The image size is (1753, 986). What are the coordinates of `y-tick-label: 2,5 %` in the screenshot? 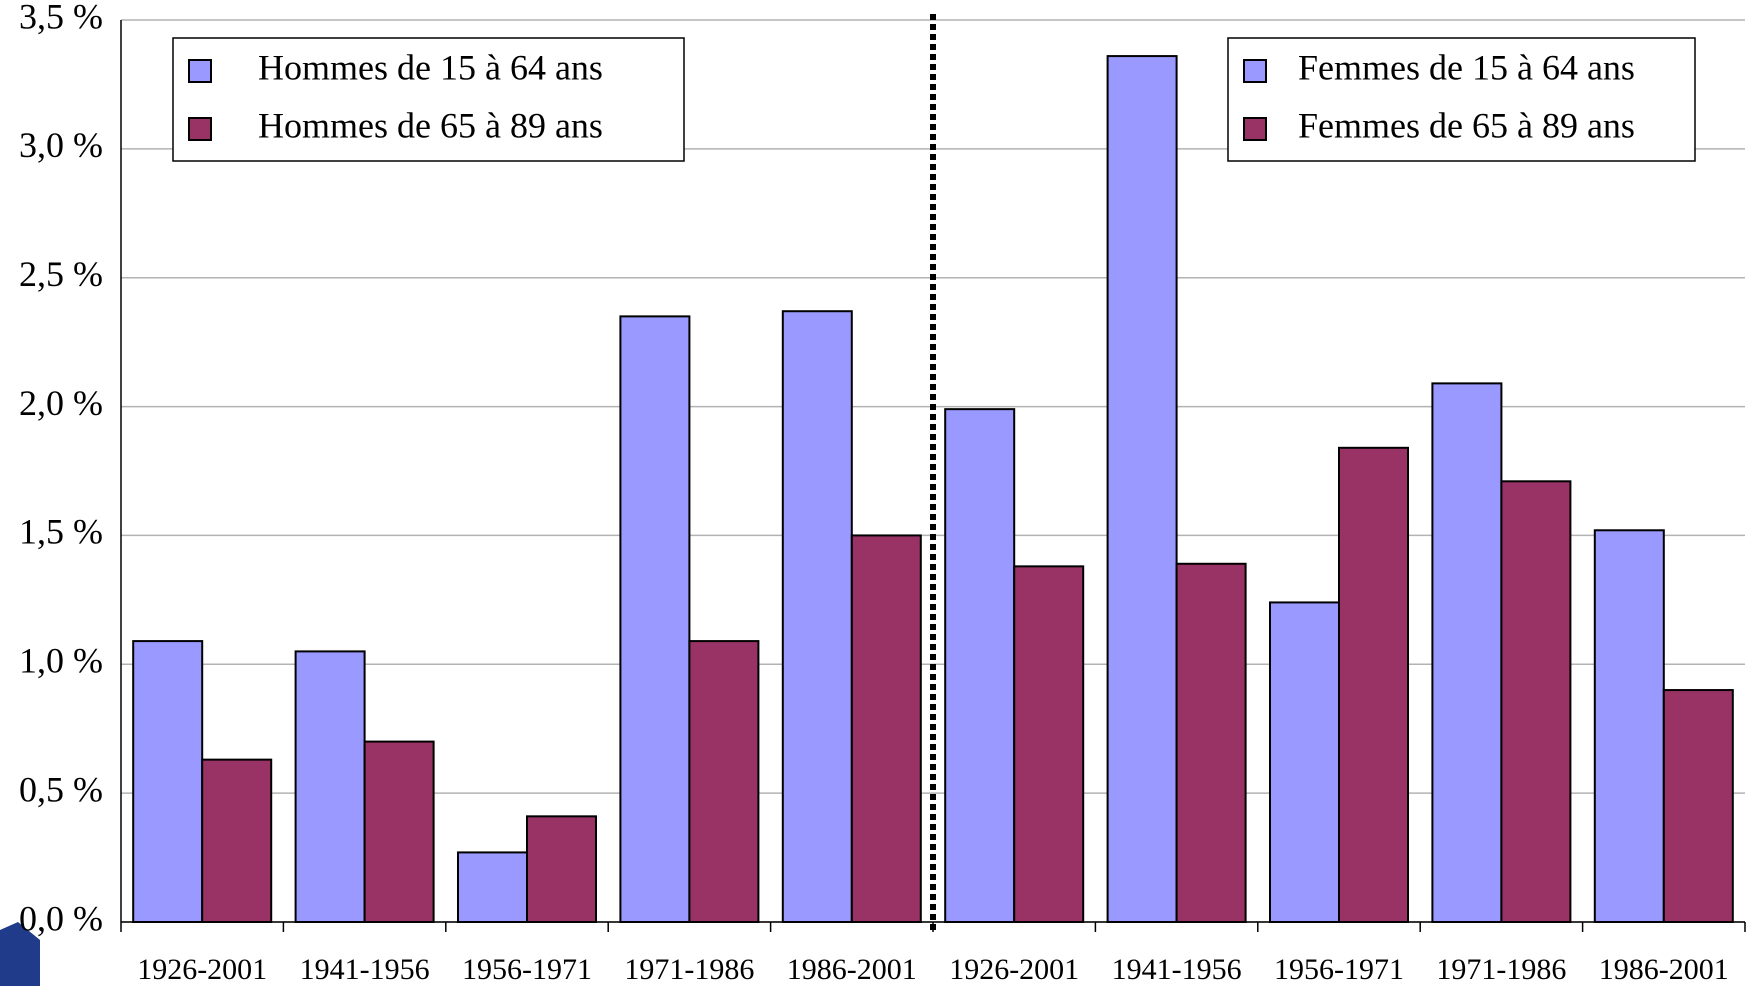 It's located at (61, 274).